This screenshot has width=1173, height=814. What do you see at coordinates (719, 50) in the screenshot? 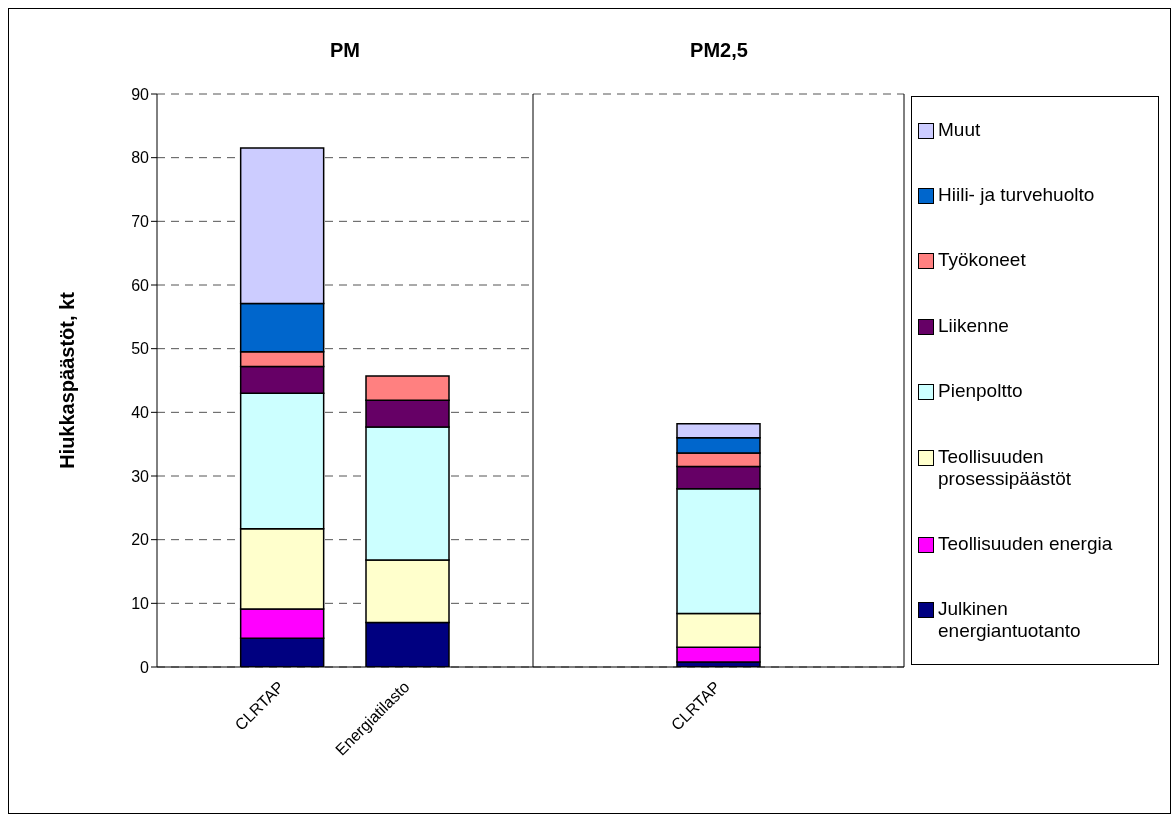
I see `chart-title: PM2,5` at bounding box center [719, 50].